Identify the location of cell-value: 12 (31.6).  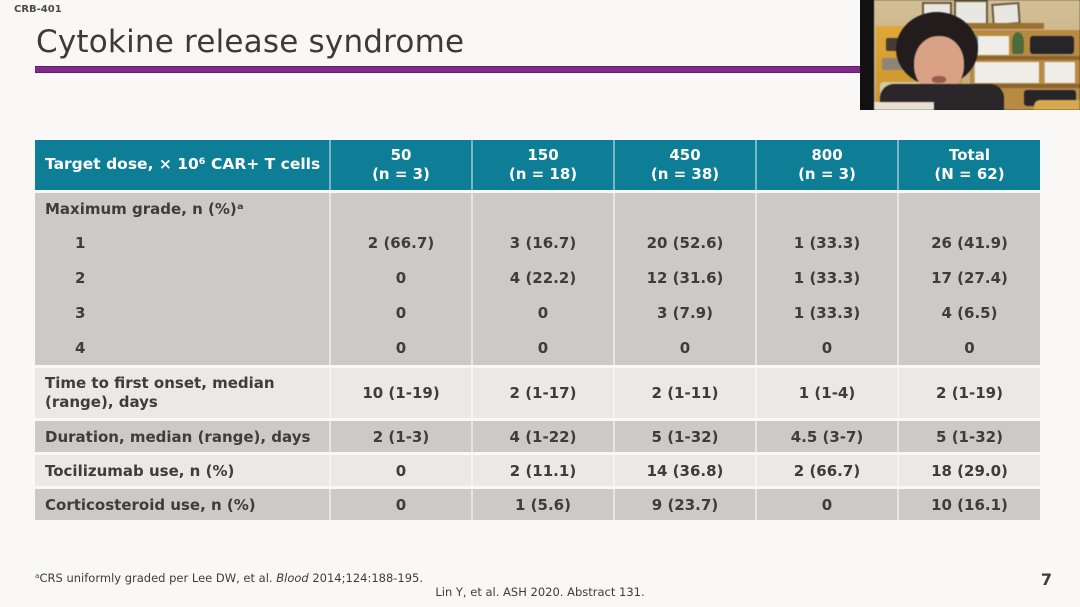
(684, 277).